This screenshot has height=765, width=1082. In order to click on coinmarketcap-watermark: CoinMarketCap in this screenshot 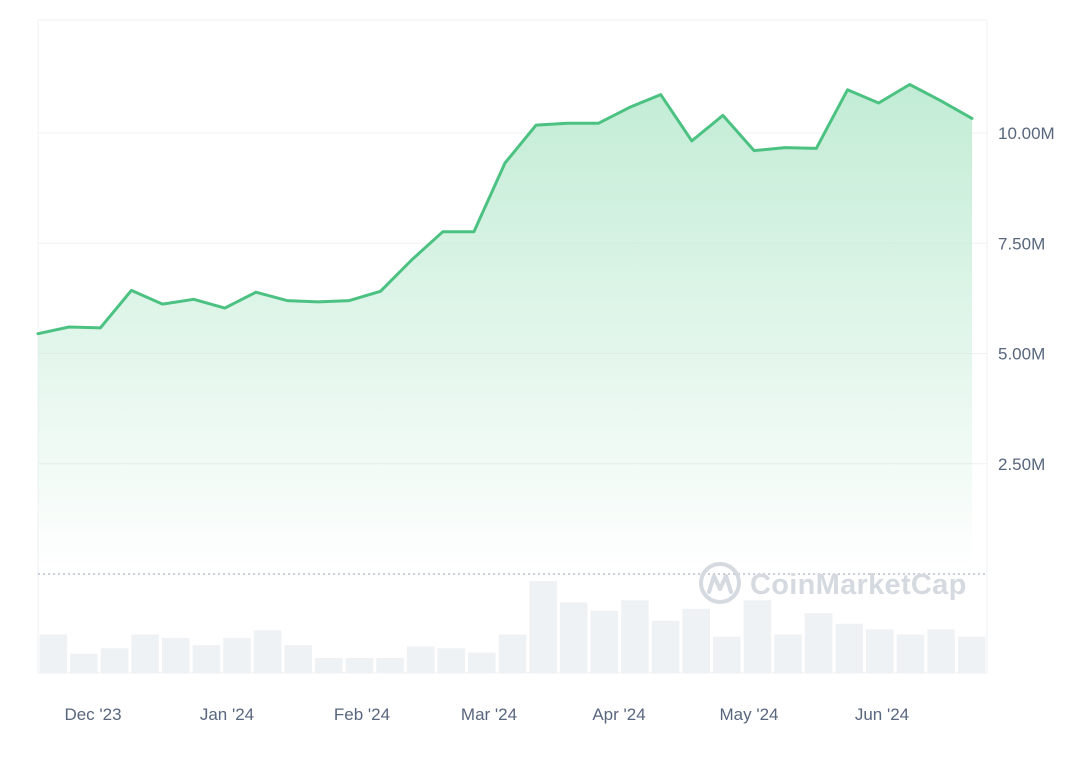, I will do `click(833, 583)`.